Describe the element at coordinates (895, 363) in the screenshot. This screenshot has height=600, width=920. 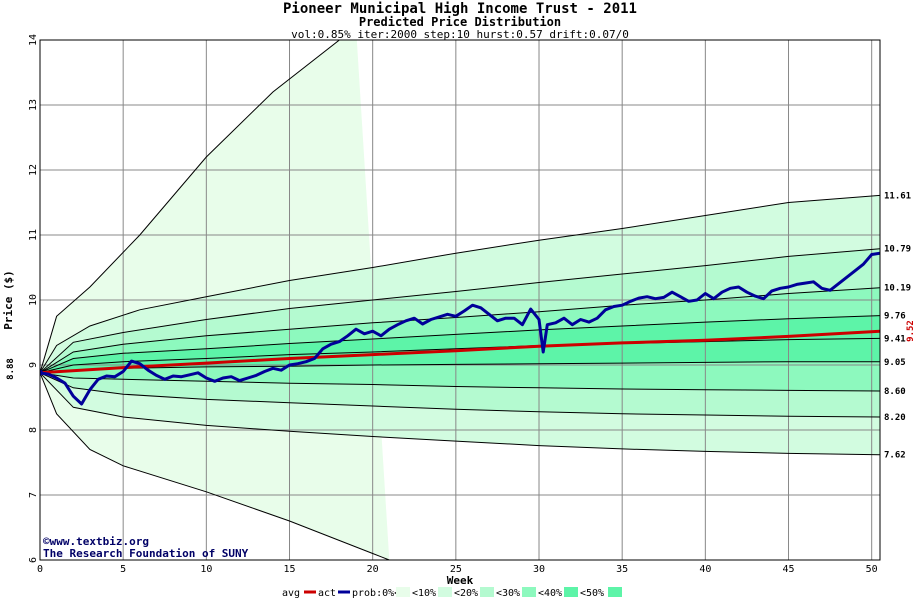
I see `curve-end-label: 9.05` at that location.